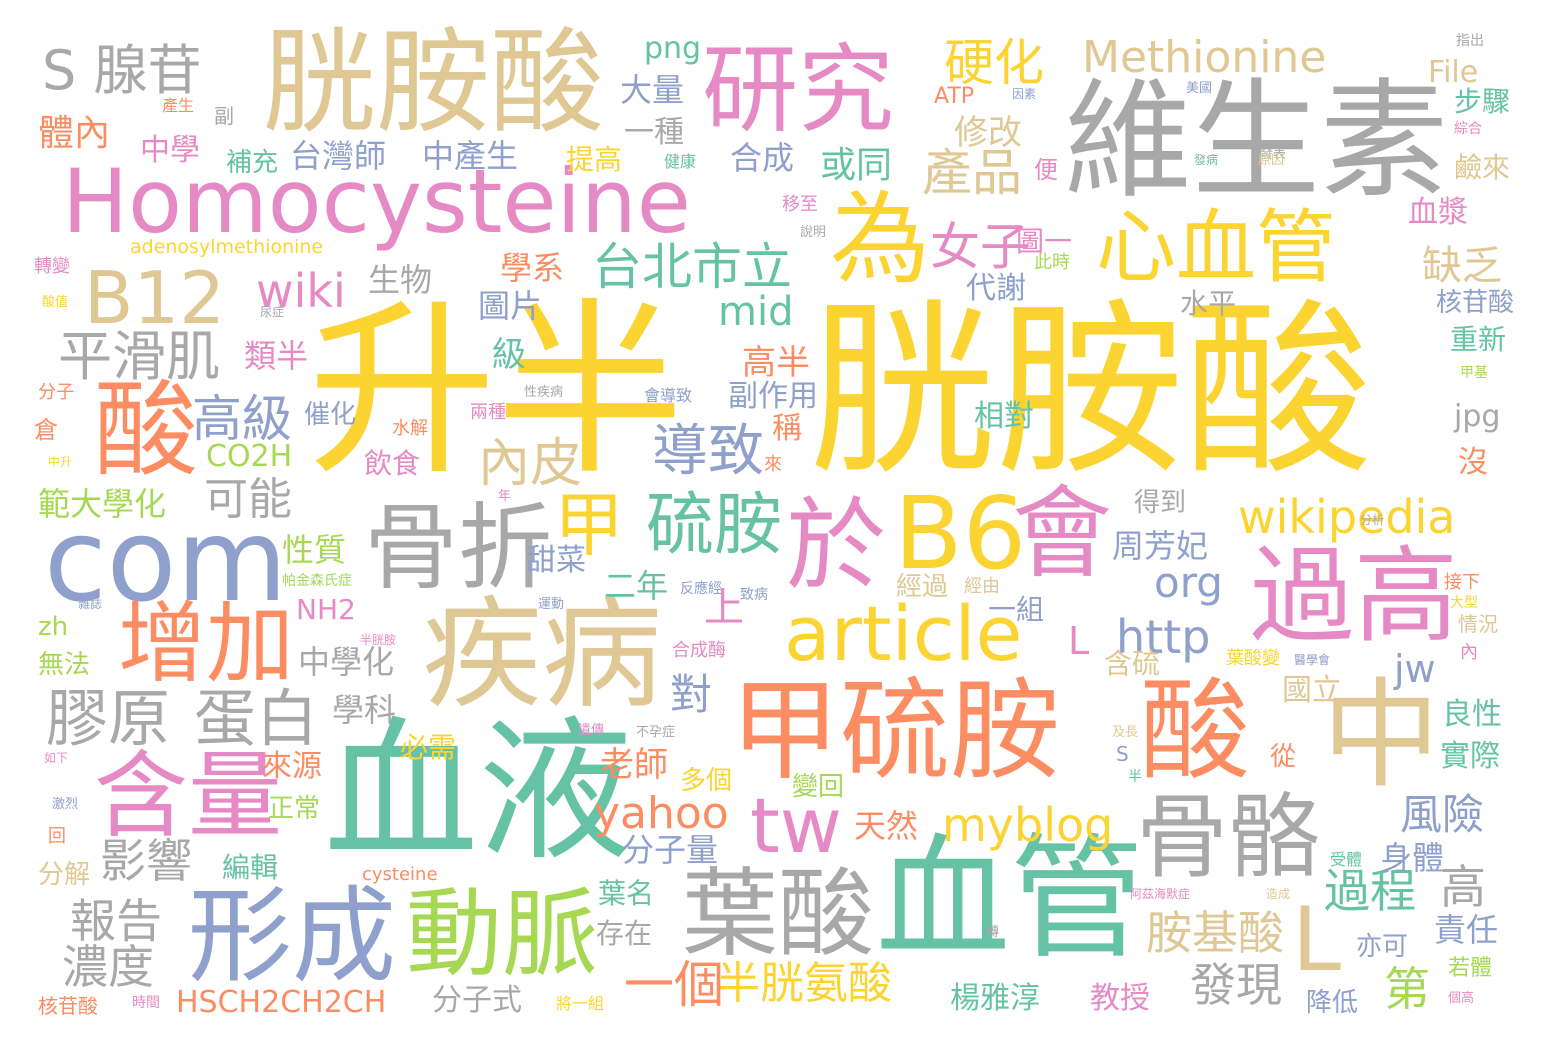 This screenshot has height=1052, width=1548. Describe the element at coordinates (1470, 968) in the screenshot. I see `word-146: 若體` at that location.